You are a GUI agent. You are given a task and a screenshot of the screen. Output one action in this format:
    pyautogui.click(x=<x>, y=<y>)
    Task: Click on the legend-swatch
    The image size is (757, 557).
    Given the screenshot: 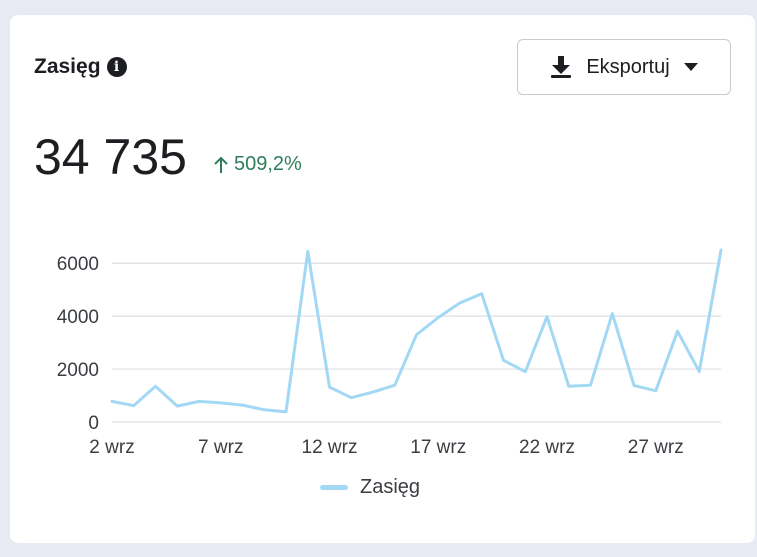 What is the action you would take?
    pyautogui.click(x=334, y=487)
    